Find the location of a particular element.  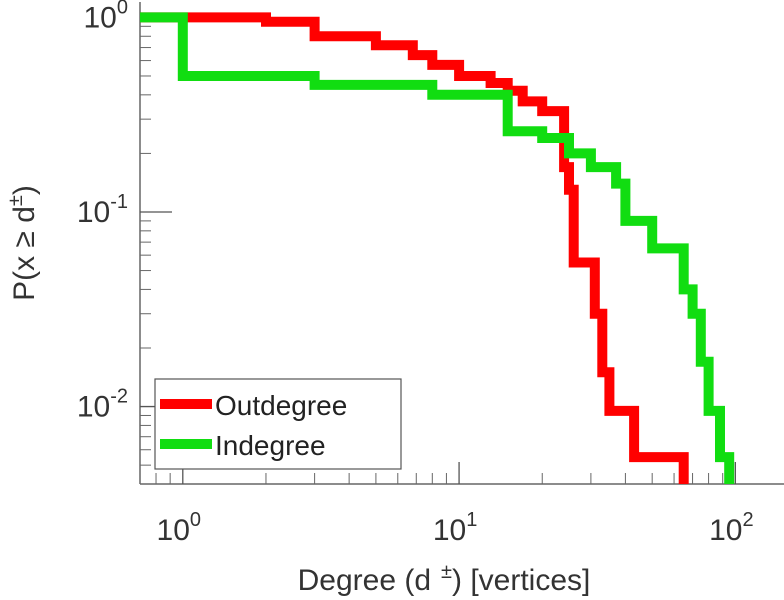

legend-label-indegree: Indegree is located at coordinates (270, 445).